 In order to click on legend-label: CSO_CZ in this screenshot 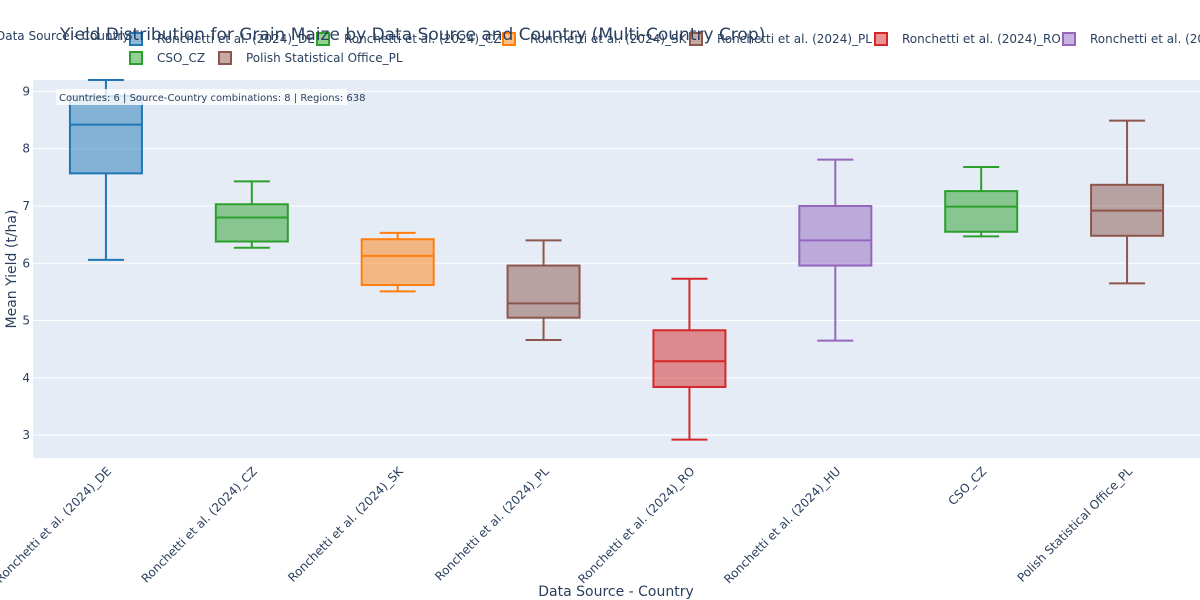, I will do `click(181, 58)`.